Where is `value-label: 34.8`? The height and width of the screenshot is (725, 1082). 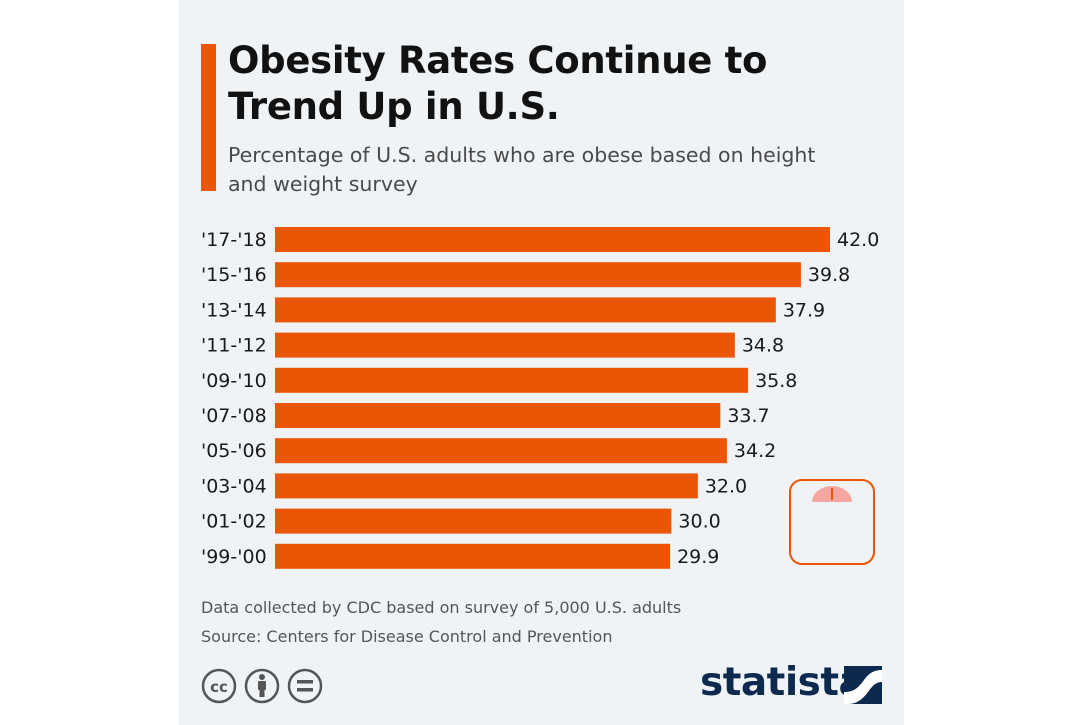
value-label: 34.8 is located at coordinates (763, 346).